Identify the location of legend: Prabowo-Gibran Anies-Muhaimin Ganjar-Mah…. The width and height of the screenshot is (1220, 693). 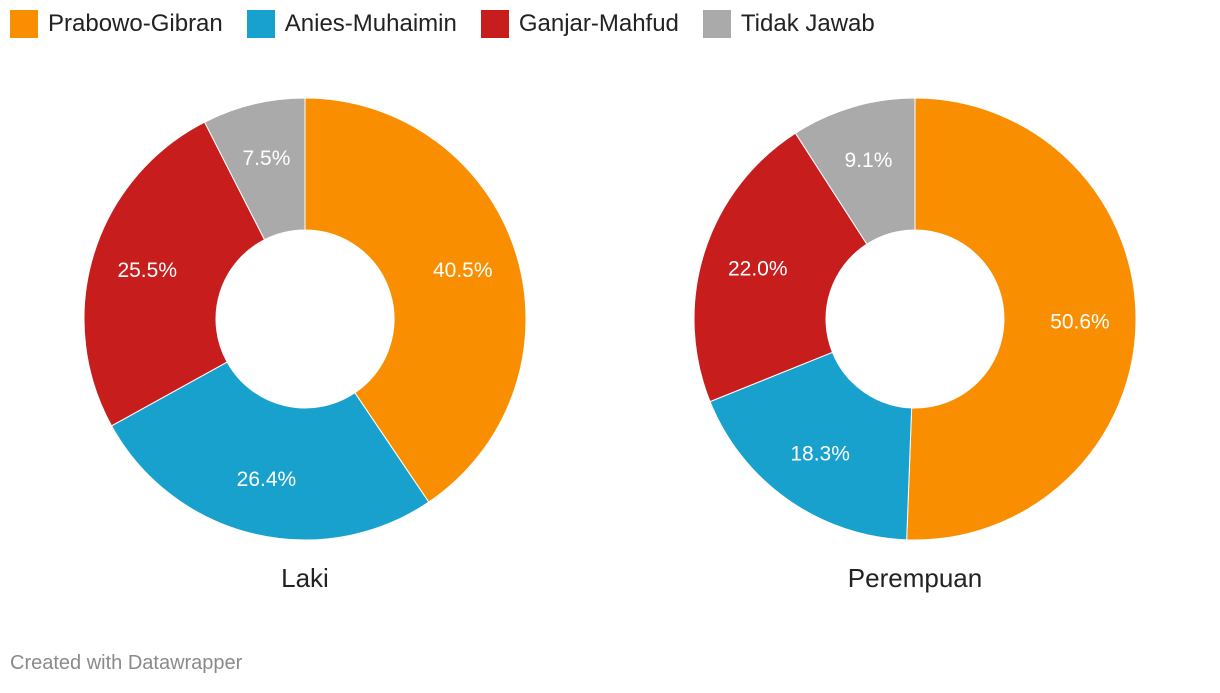
(442, 24).